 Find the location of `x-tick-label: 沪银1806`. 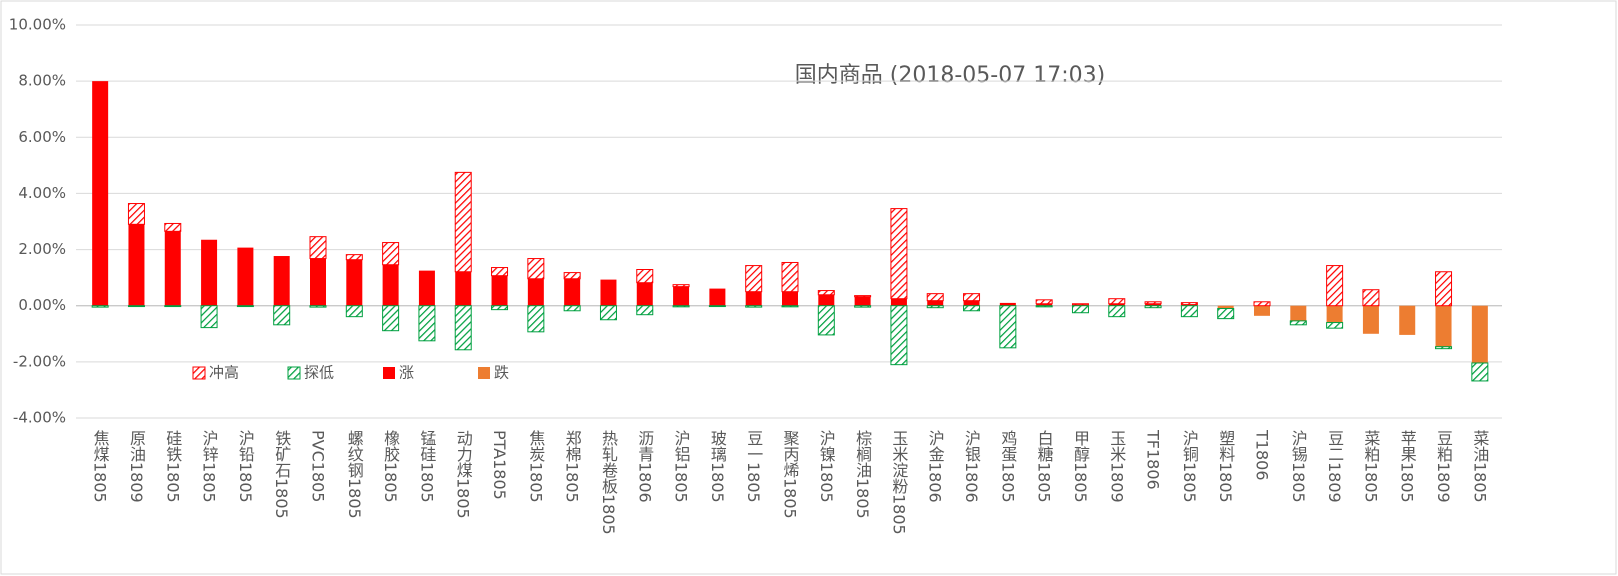

x-tick-label: 沪银1806 is located at coordinates (971, 466).